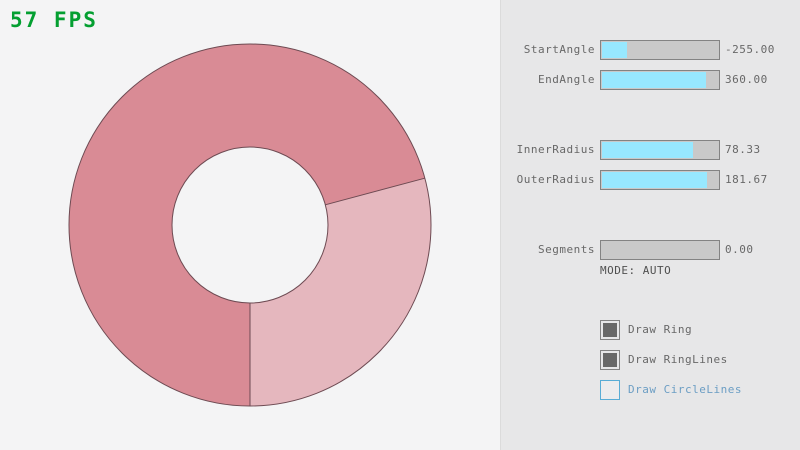 The width and height of the screenshot is (800, 450). What do you see at coordinates (400, 50) in the screenshot?
I see `slider-row-start-angle: StartAngle -255.00` at bounding box center [400, 50].